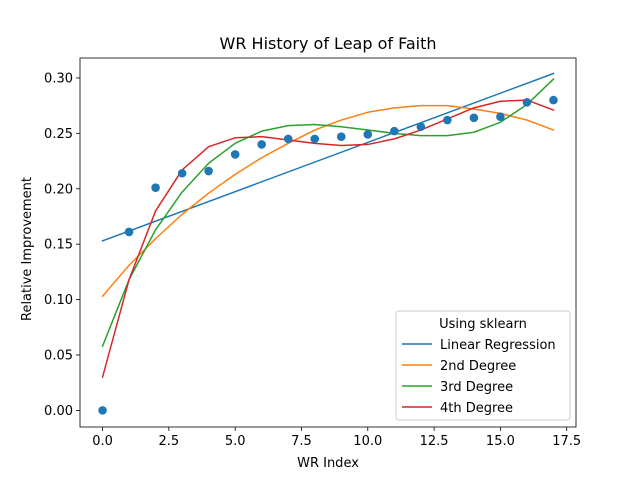 Image resolution: width=640 pixels, height=480 pixels. Describe the element at coordinates (58, 134) in the screenshot. I see `y-tick-label: 0.25` at that location.